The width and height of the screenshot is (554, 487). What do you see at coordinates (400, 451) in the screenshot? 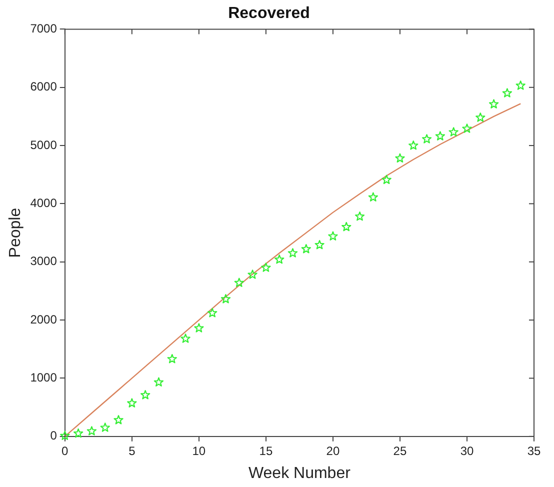
I see `x-tick-label: 25` at bounding box center [400, 451].